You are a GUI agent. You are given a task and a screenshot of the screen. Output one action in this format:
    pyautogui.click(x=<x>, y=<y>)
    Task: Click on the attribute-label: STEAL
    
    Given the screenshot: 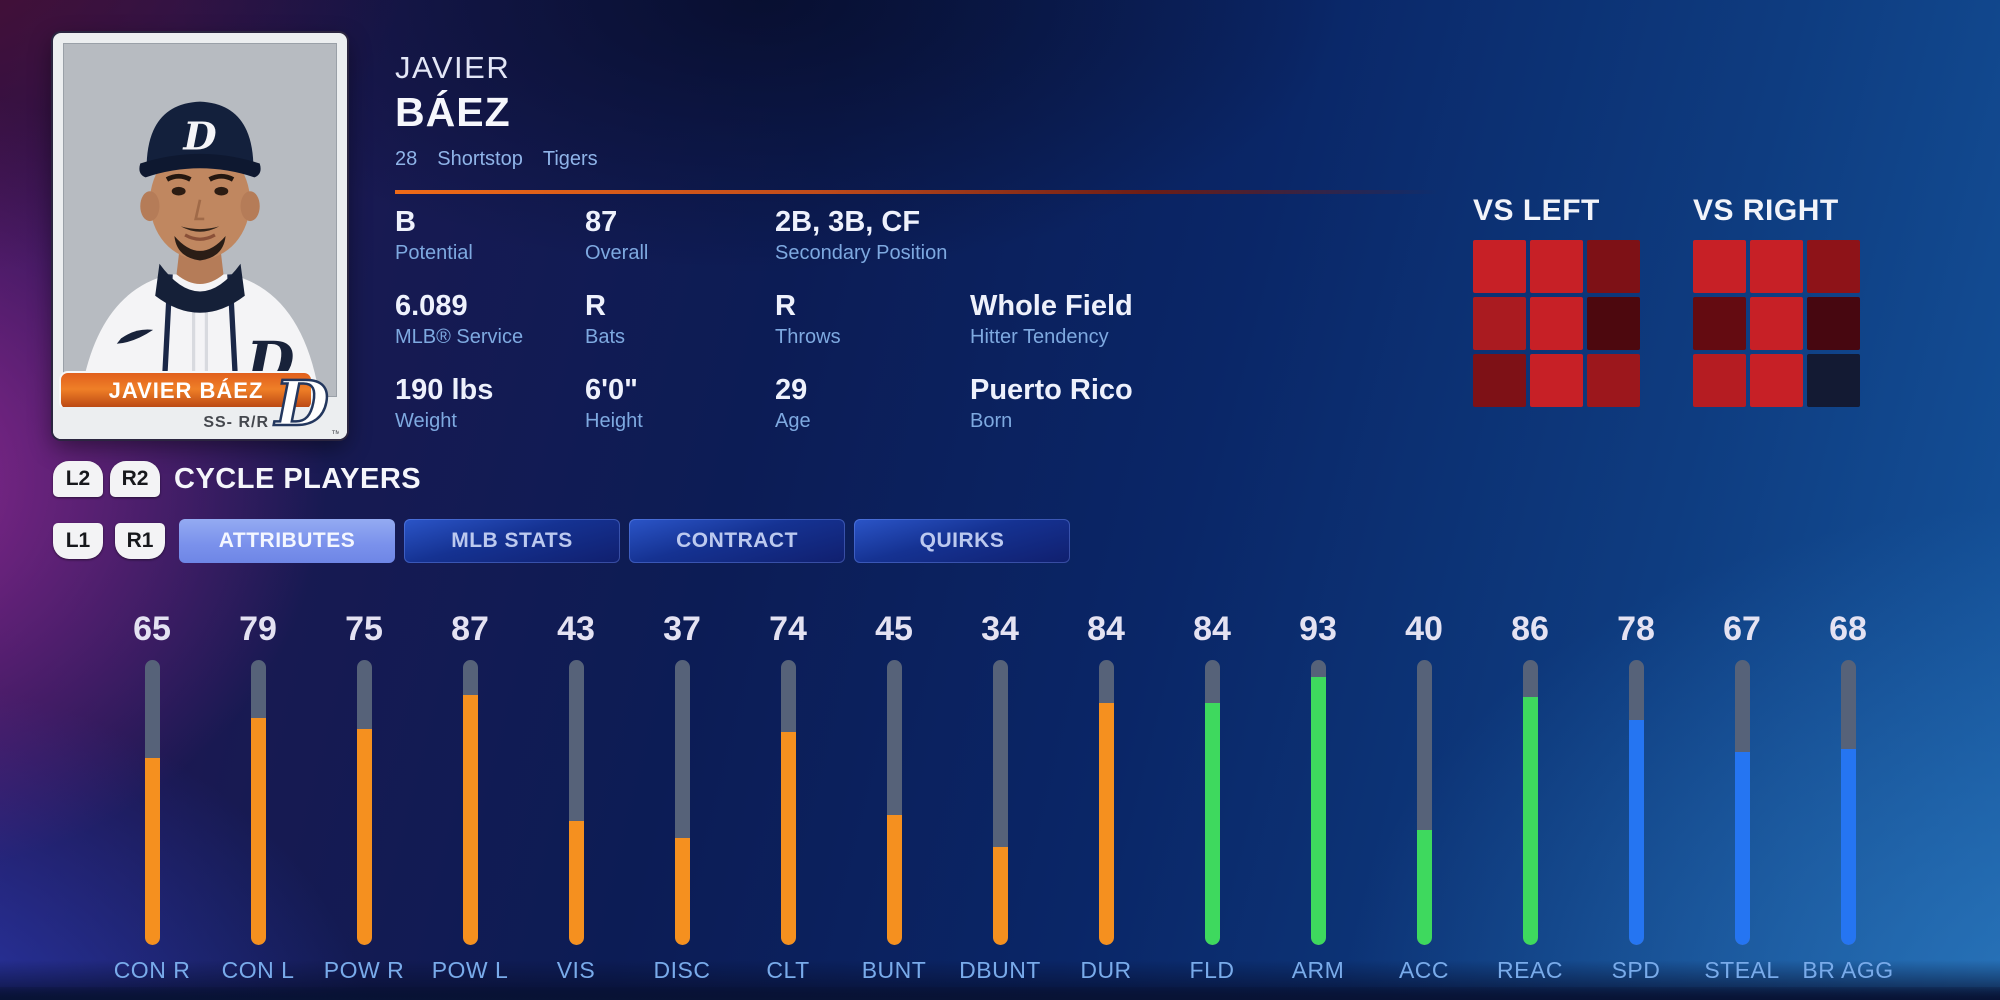 What is the action you would take?
    pyautogui.click(x=1742, y=970)
    